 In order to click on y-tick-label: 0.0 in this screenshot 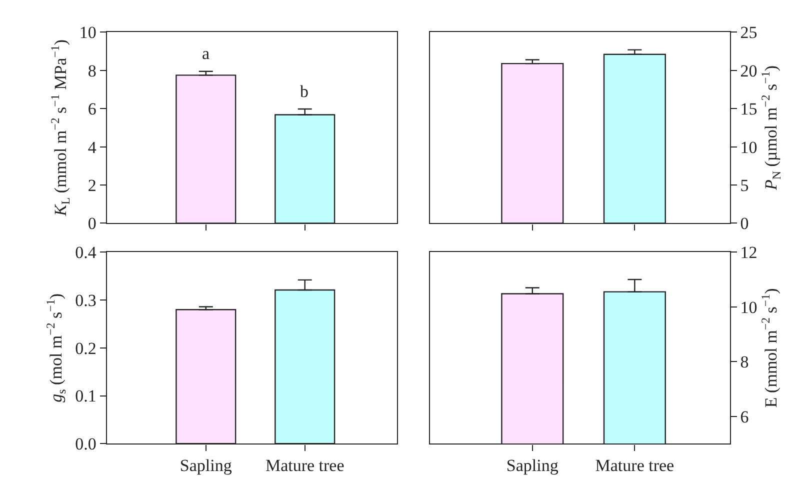, I will do `click(85, 444)`.